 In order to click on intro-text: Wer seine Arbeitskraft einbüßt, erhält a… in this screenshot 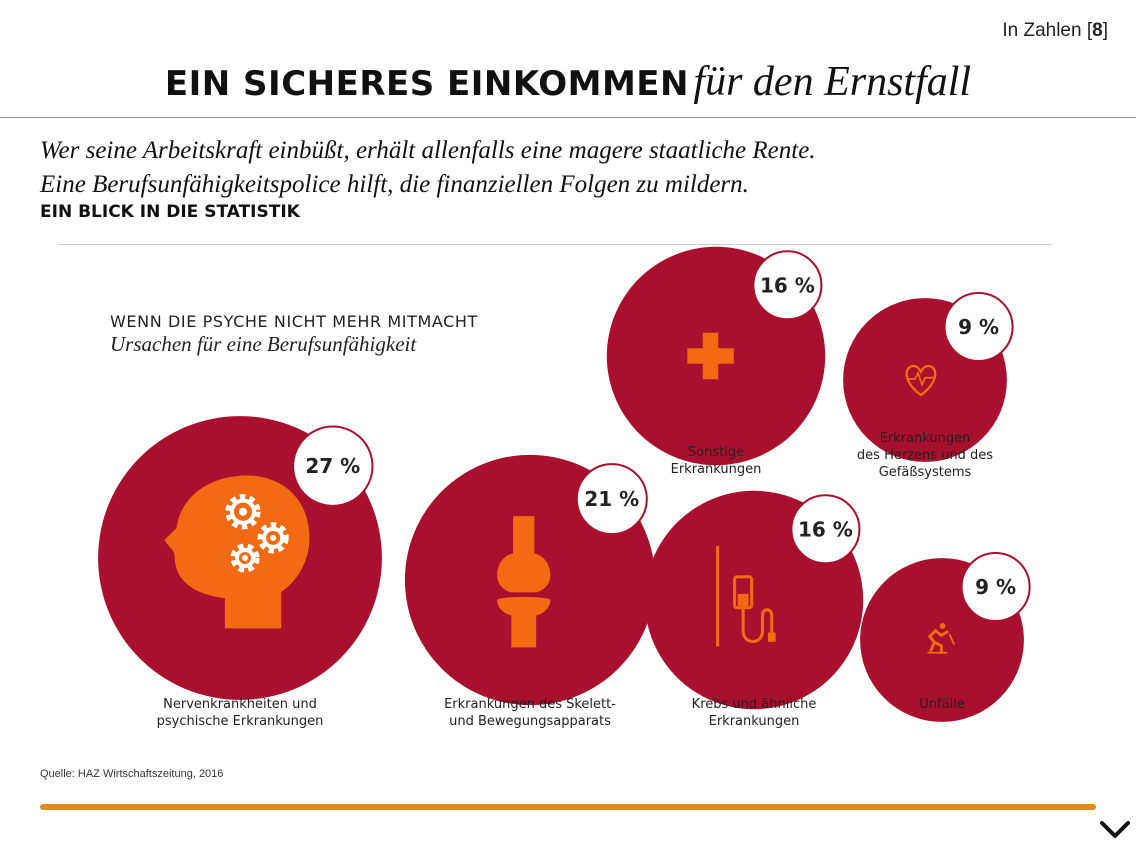, I will do `click(428, 168)`.